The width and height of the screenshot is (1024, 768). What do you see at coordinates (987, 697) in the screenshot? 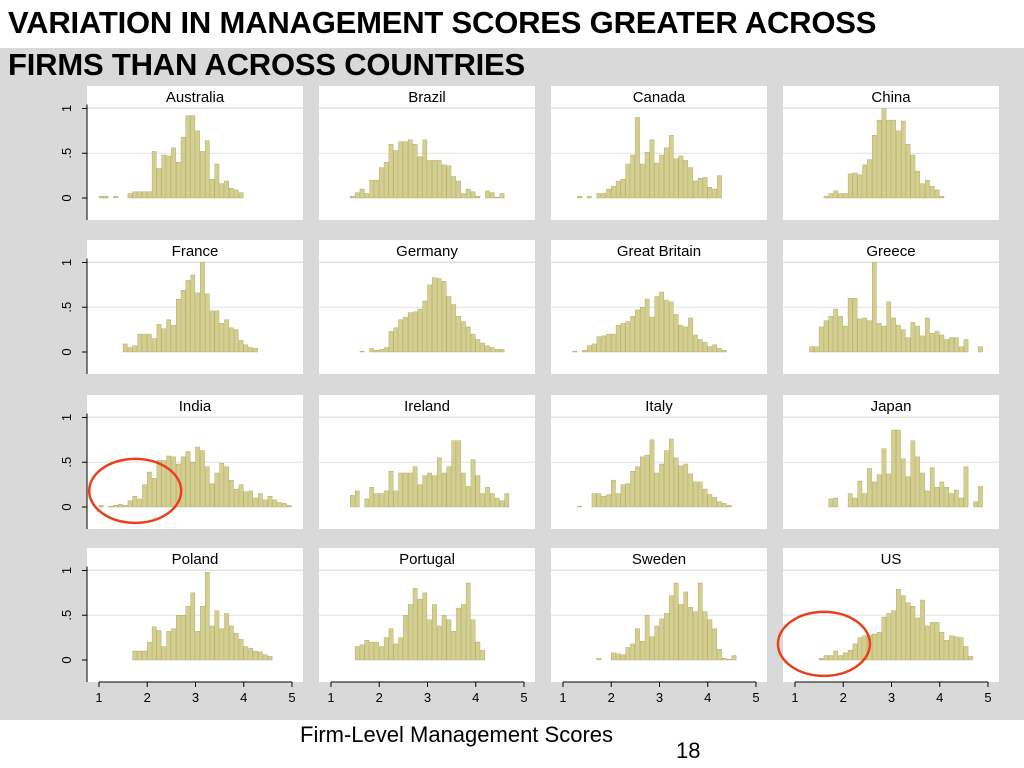
I see `x-tick-label: 5` at bounding box center [987, 697].